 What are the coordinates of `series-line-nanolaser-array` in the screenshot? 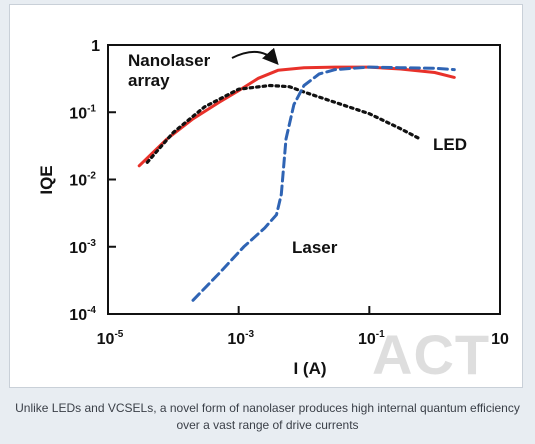 It's located at (296, 116).